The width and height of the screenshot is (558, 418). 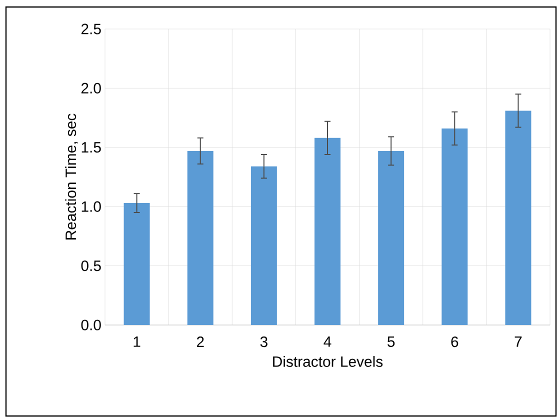 What do you see at coordinates (91, 29) in the screenshot?
I see `y-tick-label: 2.5` at bounding box center [91, 29].